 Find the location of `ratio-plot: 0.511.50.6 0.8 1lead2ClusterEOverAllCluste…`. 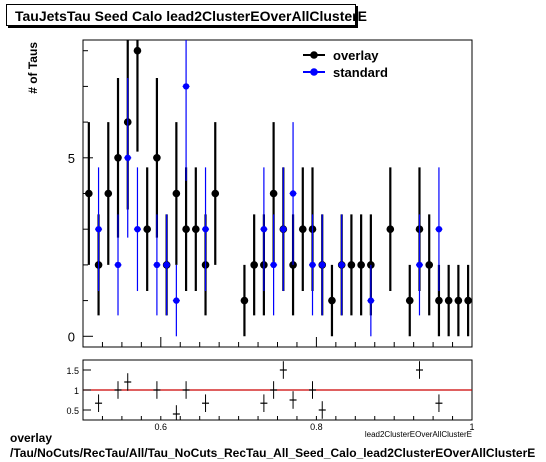

ratio-plot: 0.511.50.6 0.8 1lead2ClusterEOverAllCluste… is located at coordinates (270, 399).